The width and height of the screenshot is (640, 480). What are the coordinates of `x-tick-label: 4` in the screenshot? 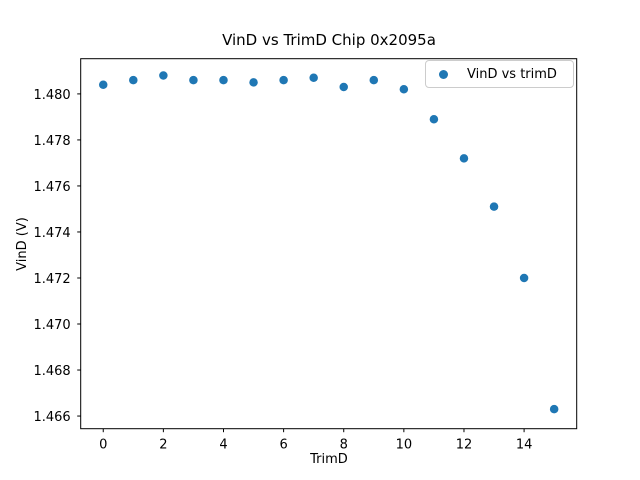 It's located at (223, 445).